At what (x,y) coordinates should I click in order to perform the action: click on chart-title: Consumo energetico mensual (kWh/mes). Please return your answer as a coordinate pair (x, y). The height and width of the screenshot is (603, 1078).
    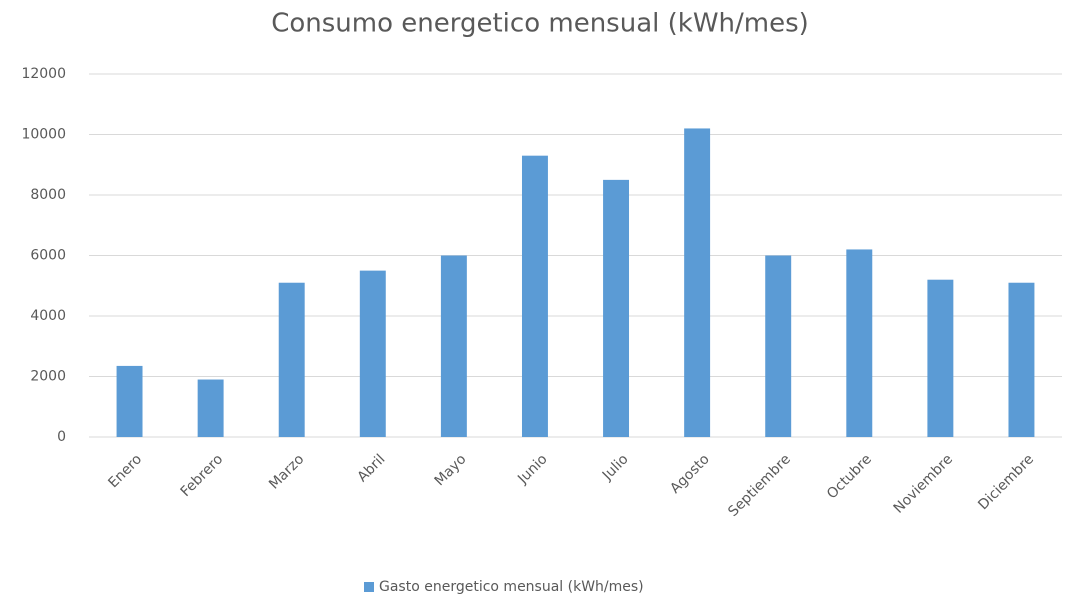
    Looking at the image, I should click on (540, 24).